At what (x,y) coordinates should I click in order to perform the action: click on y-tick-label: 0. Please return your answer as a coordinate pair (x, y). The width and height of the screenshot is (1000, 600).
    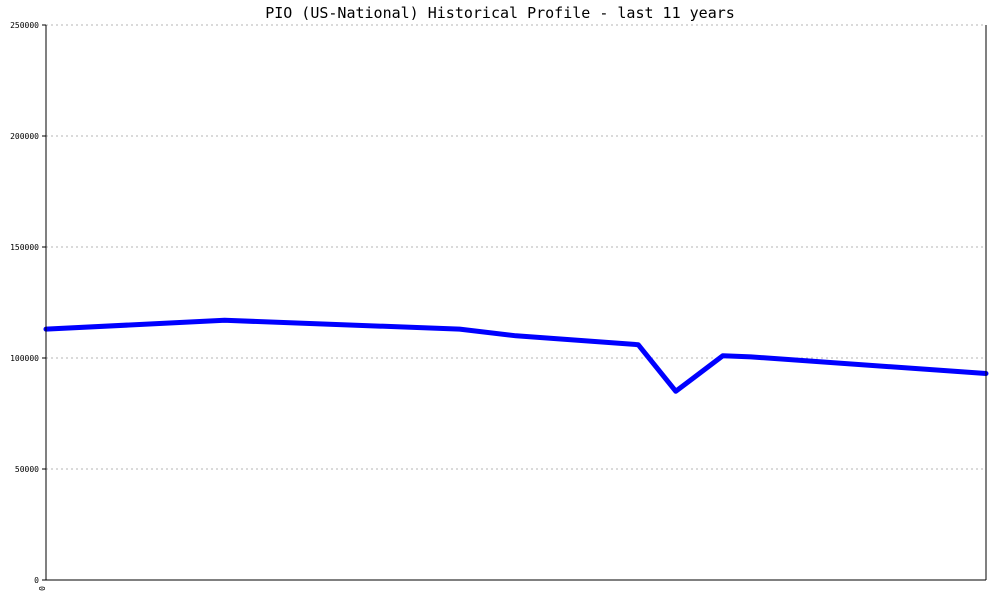
    Looking at the image, I should click on (36, 580).